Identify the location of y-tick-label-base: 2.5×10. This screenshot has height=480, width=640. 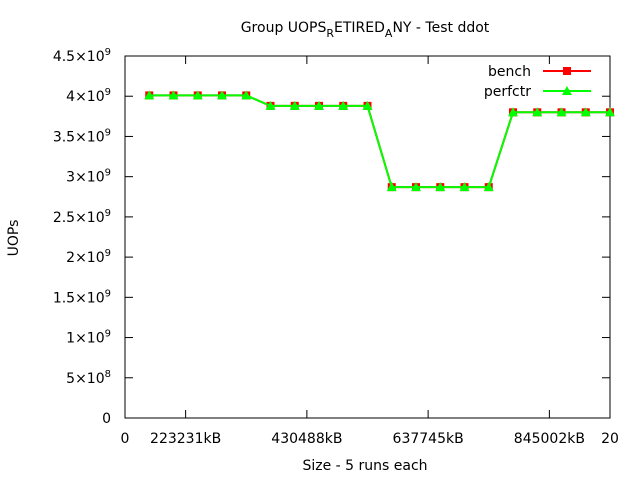
(79, 218).